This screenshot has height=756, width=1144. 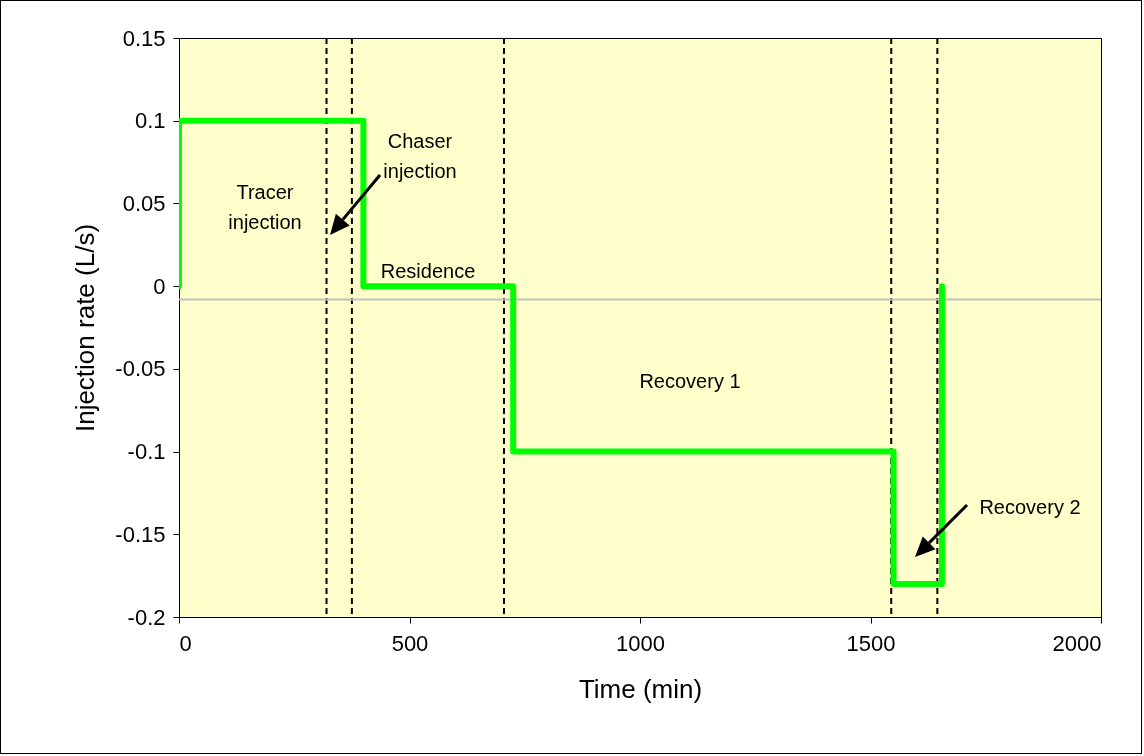 What do you see at coordinates (871, 643) in the screenshot?
I see `x-tick-label: 1500` at bounding box center [871, 643].